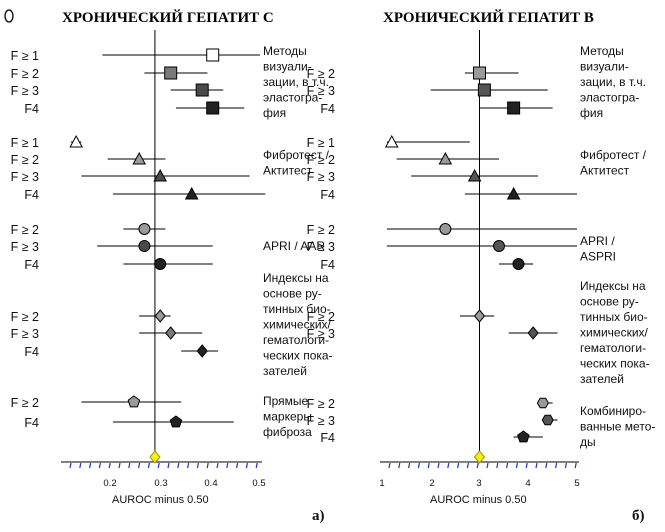  What do you see at coordinates (605, 171) in the screenshot?
I see `panel-2-group-label-line: Актитест` at bounding box center [605, 171].